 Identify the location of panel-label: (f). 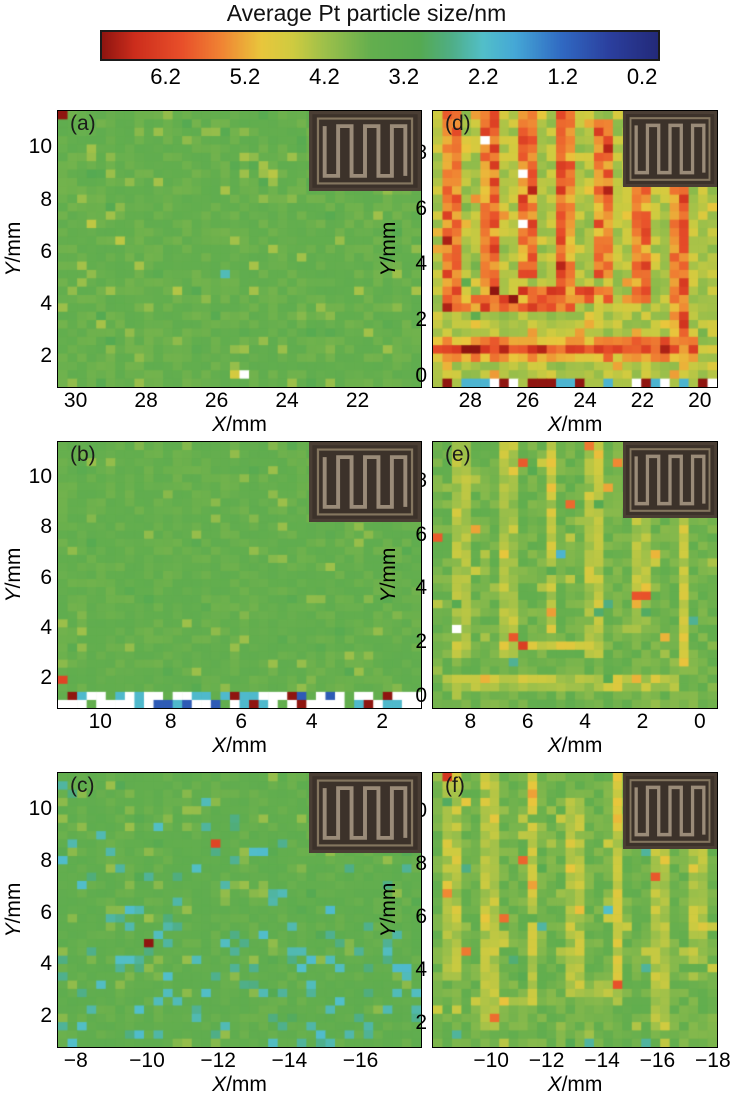
(455, 785).